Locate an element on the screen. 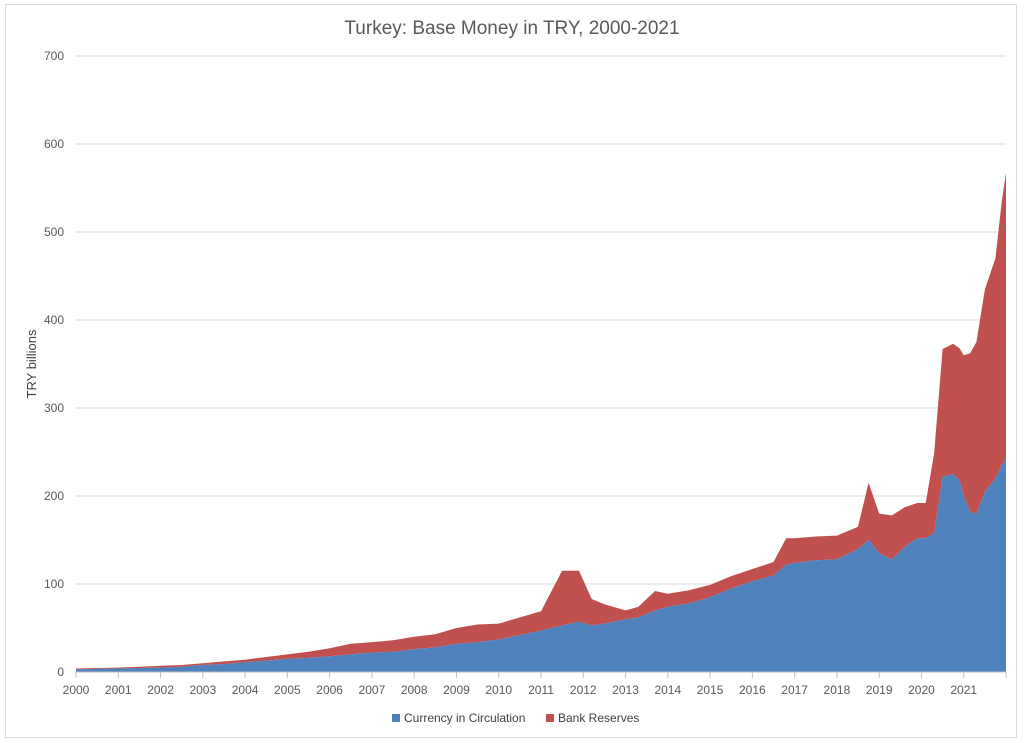 Image resolution: width=1024 pixels, height=743 pixels. legend-swatch-currency-in-circulation is located at coordinates (396, 718).